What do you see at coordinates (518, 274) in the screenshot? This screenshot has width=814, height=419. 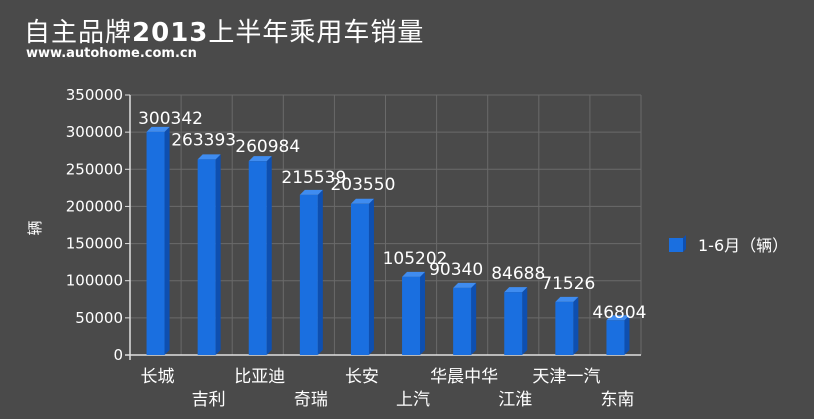 I see `data-label: 84688` at bounding box center [518, 274].